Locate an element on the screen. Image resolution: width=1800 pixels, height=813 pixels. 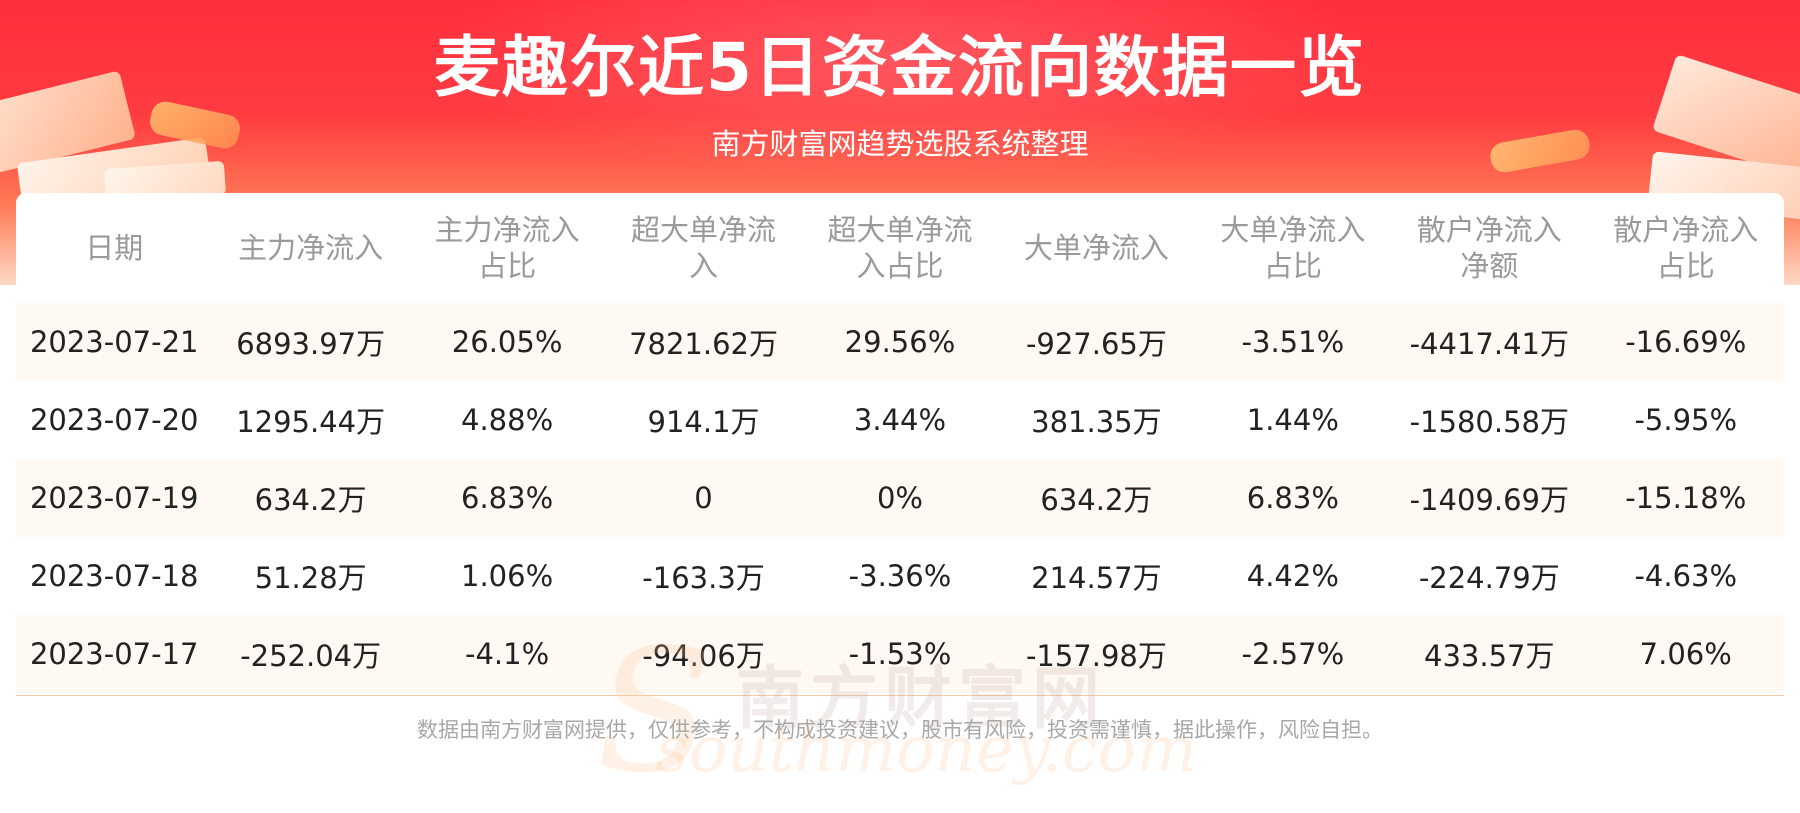
cell-large-net-inflow-ratio: 6.83% is located at coordinates (1293, 498).